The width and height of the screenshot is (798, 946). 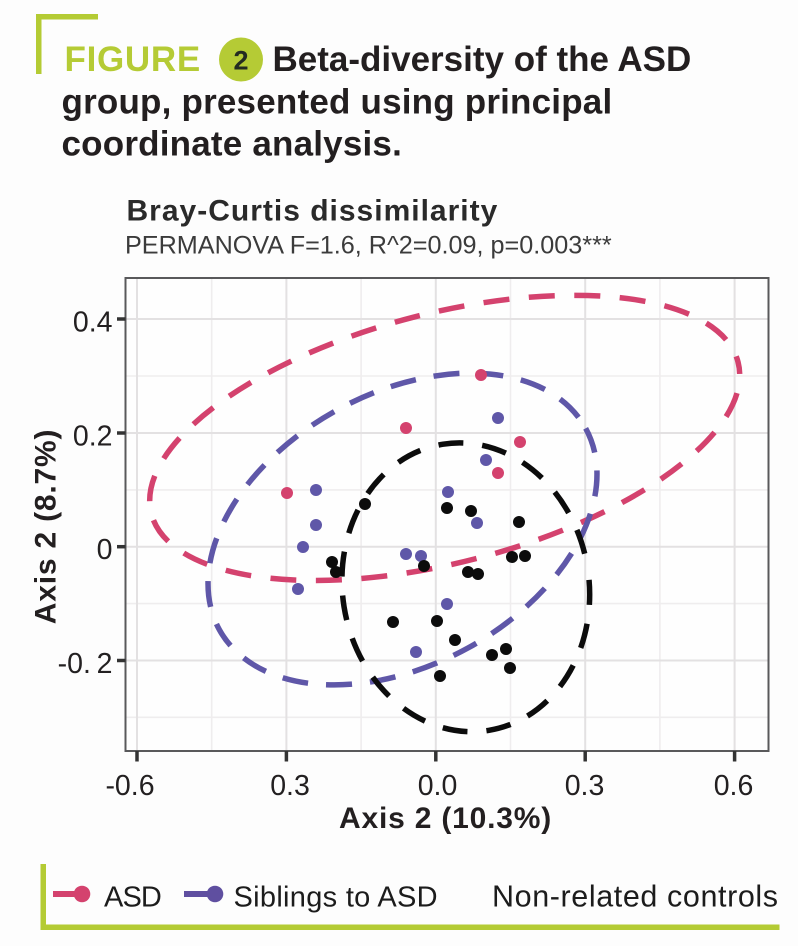 What do you see at coordinates (93, 322) in the screenshot?
I see `svg-text: 0.4` at bounding box center [93, 322].